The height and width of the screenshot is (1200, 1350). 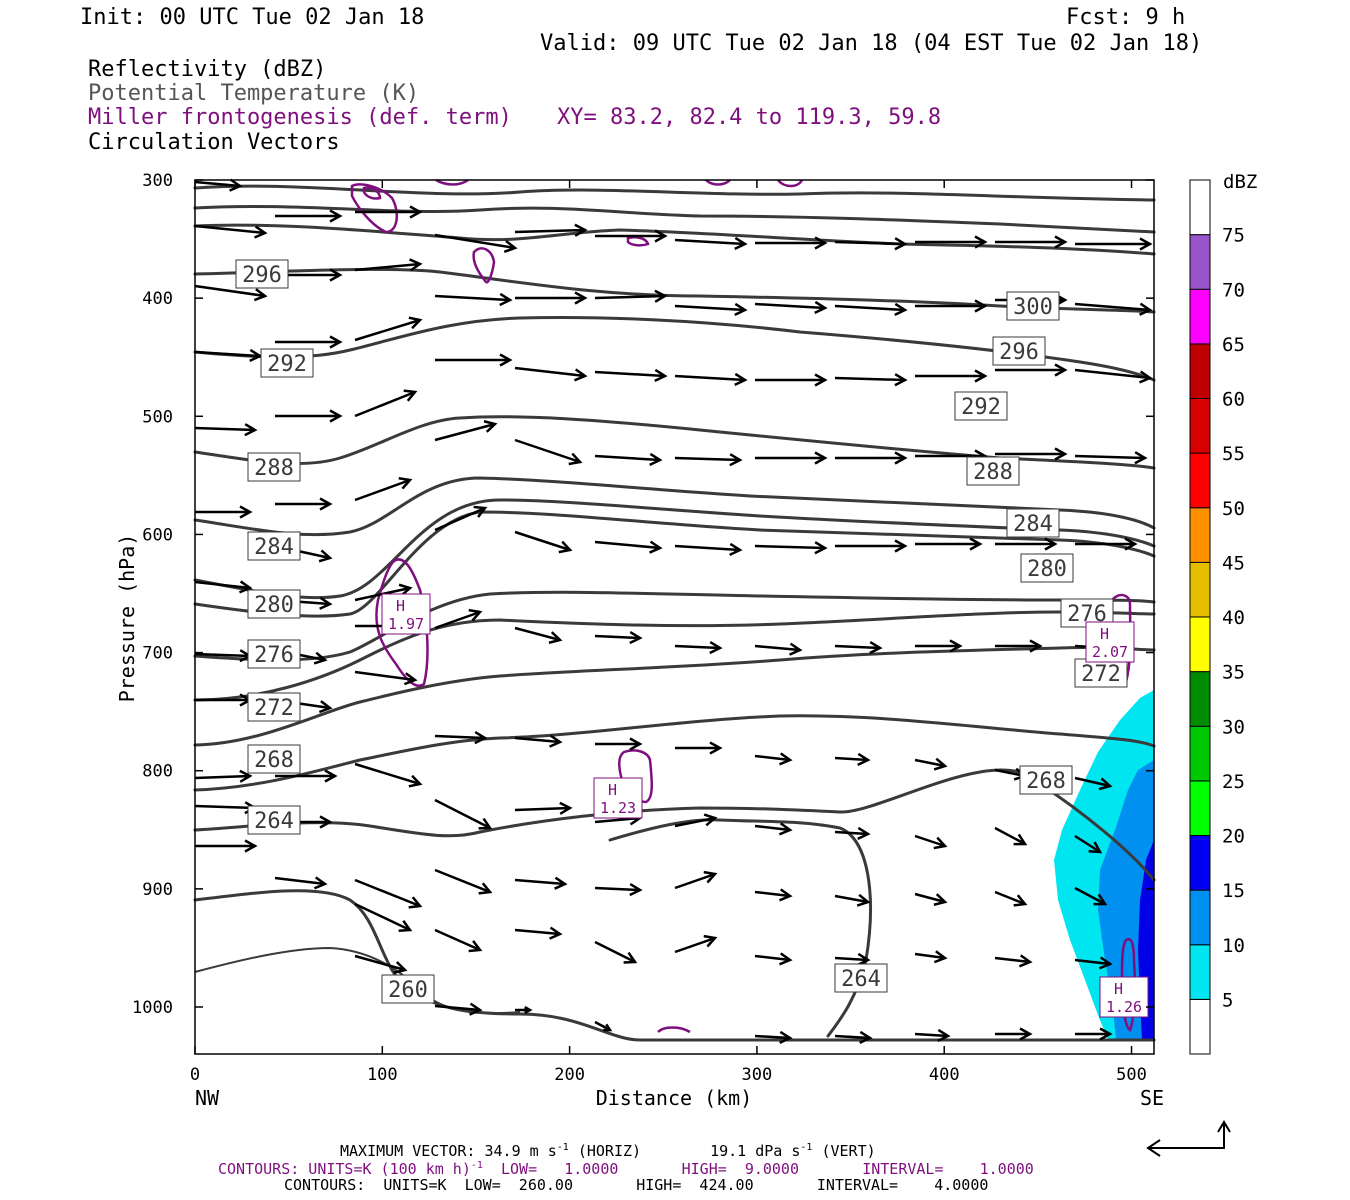 What do you see at coordinates (1233, 891) in the screenshot?
I see `colorbar-level-label: 15` at bounding box center [1233, 891].